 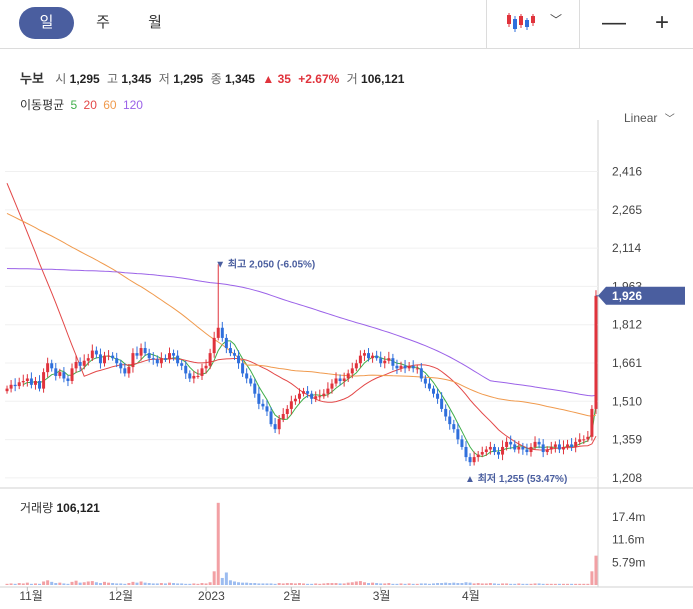 I want to click on high-value: 1,345, so click(x=136, y=79).